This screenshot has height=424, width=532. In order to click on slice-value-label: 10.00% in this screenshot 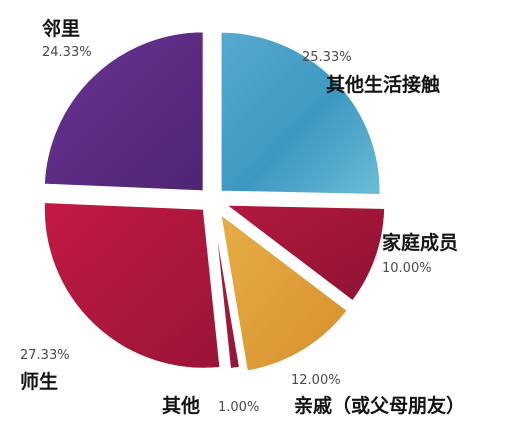, I will do `click(407, 268)`.